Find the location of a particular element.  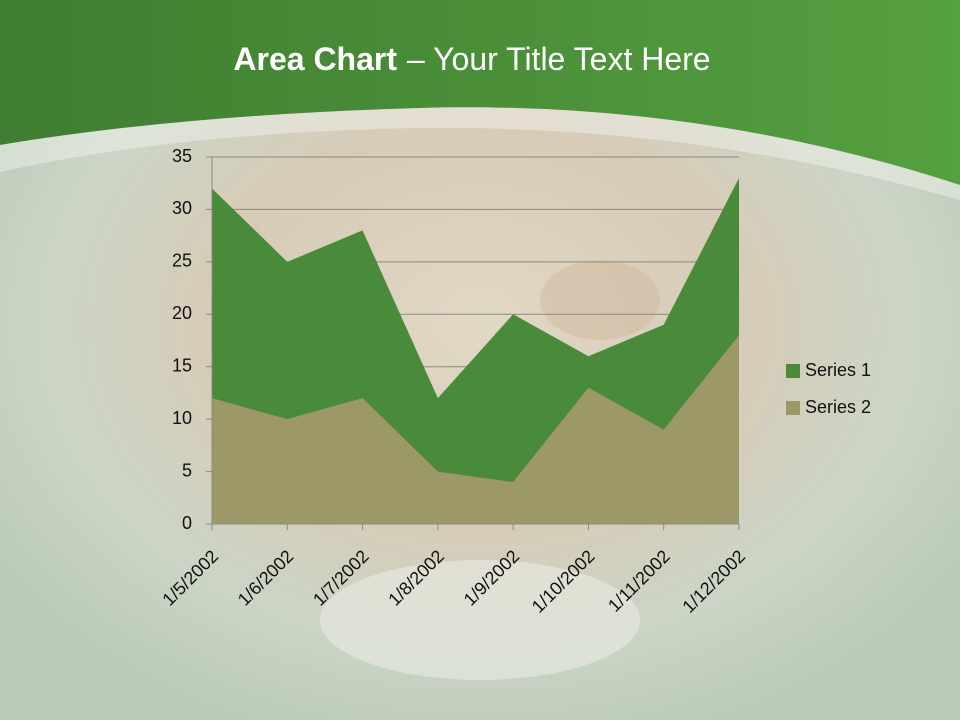

header-swoosh is located at coordinates (480, 153).